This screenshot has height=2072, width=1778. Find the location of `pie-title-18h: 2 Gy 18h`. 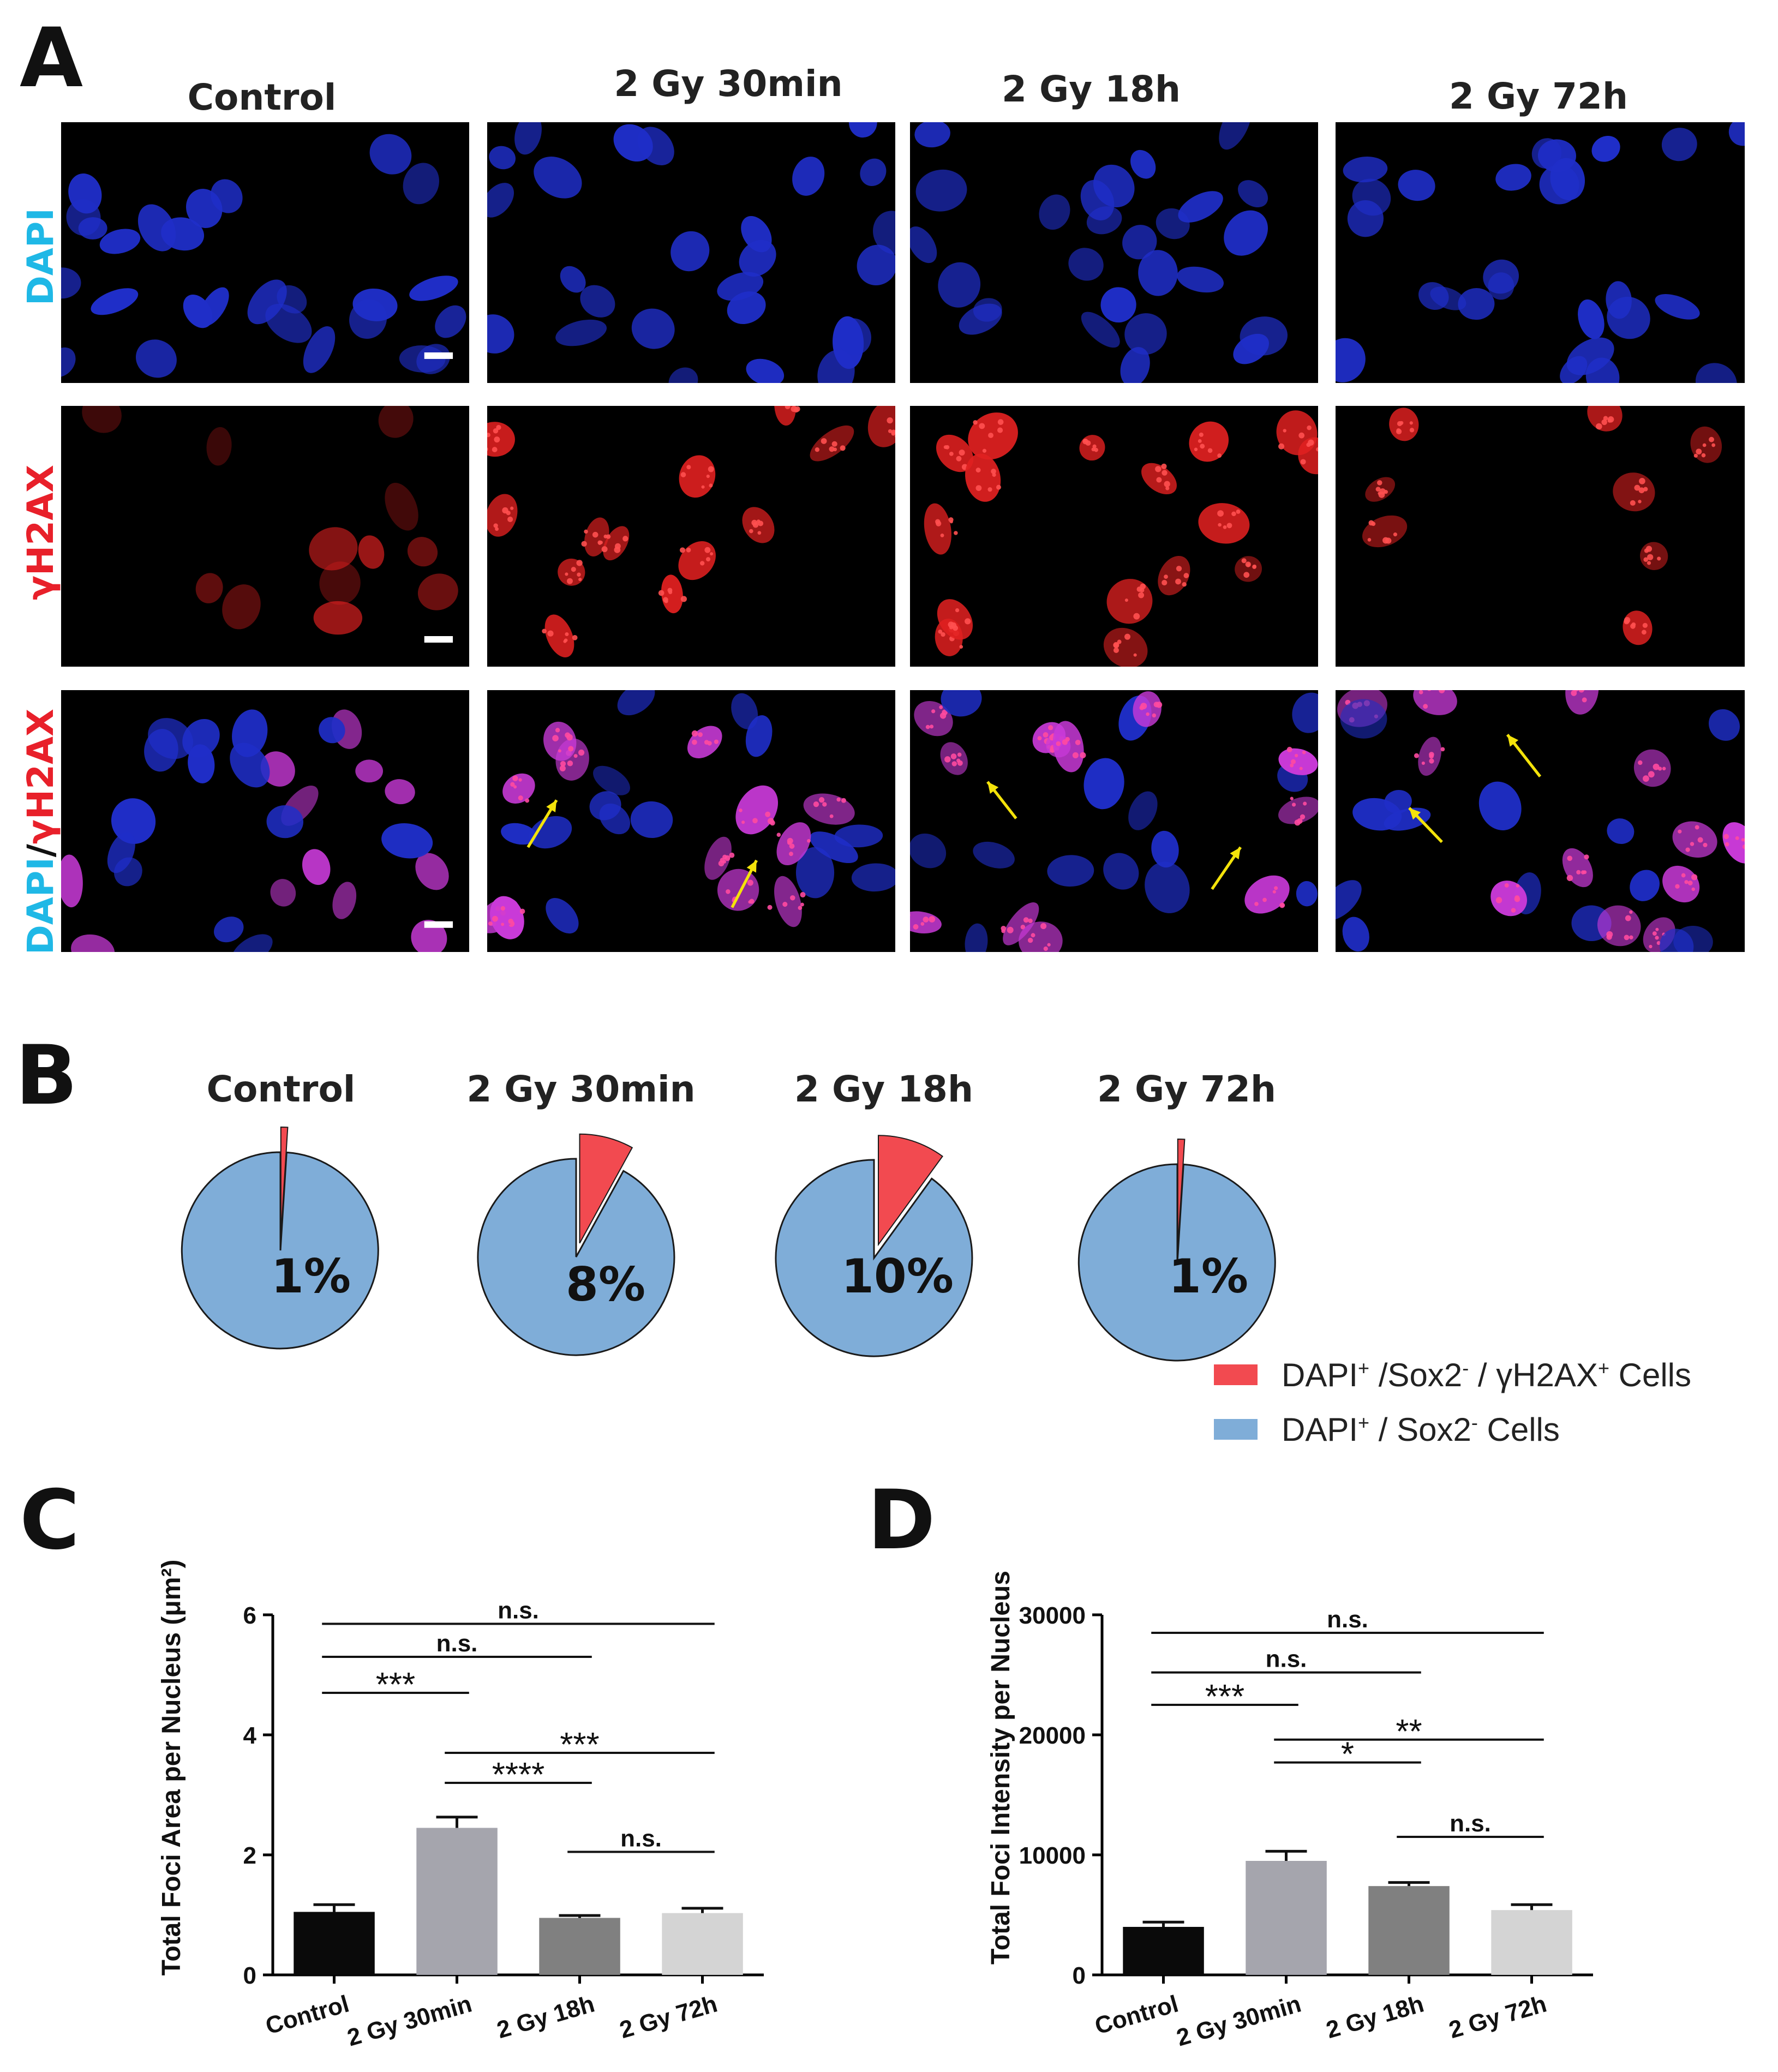

pie-title-18h: 2 Gy 18h is located at coordinates (883, 1089).